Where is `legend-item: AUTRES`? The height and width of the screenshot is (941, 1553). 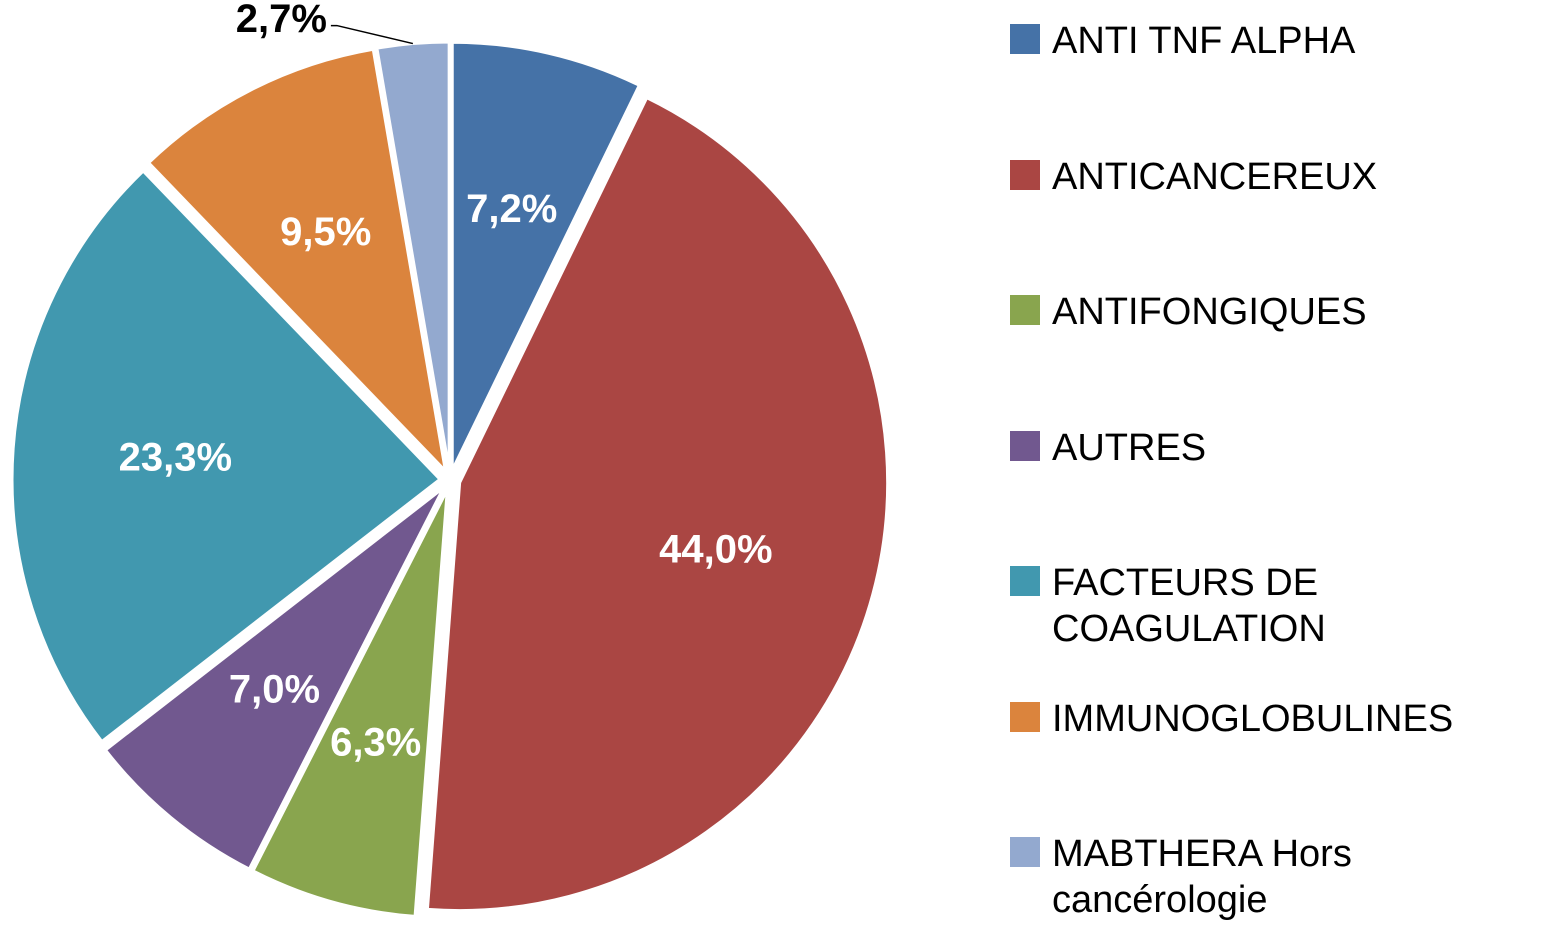 legend-item: AUTRES is located at coordinates (1280, 448).